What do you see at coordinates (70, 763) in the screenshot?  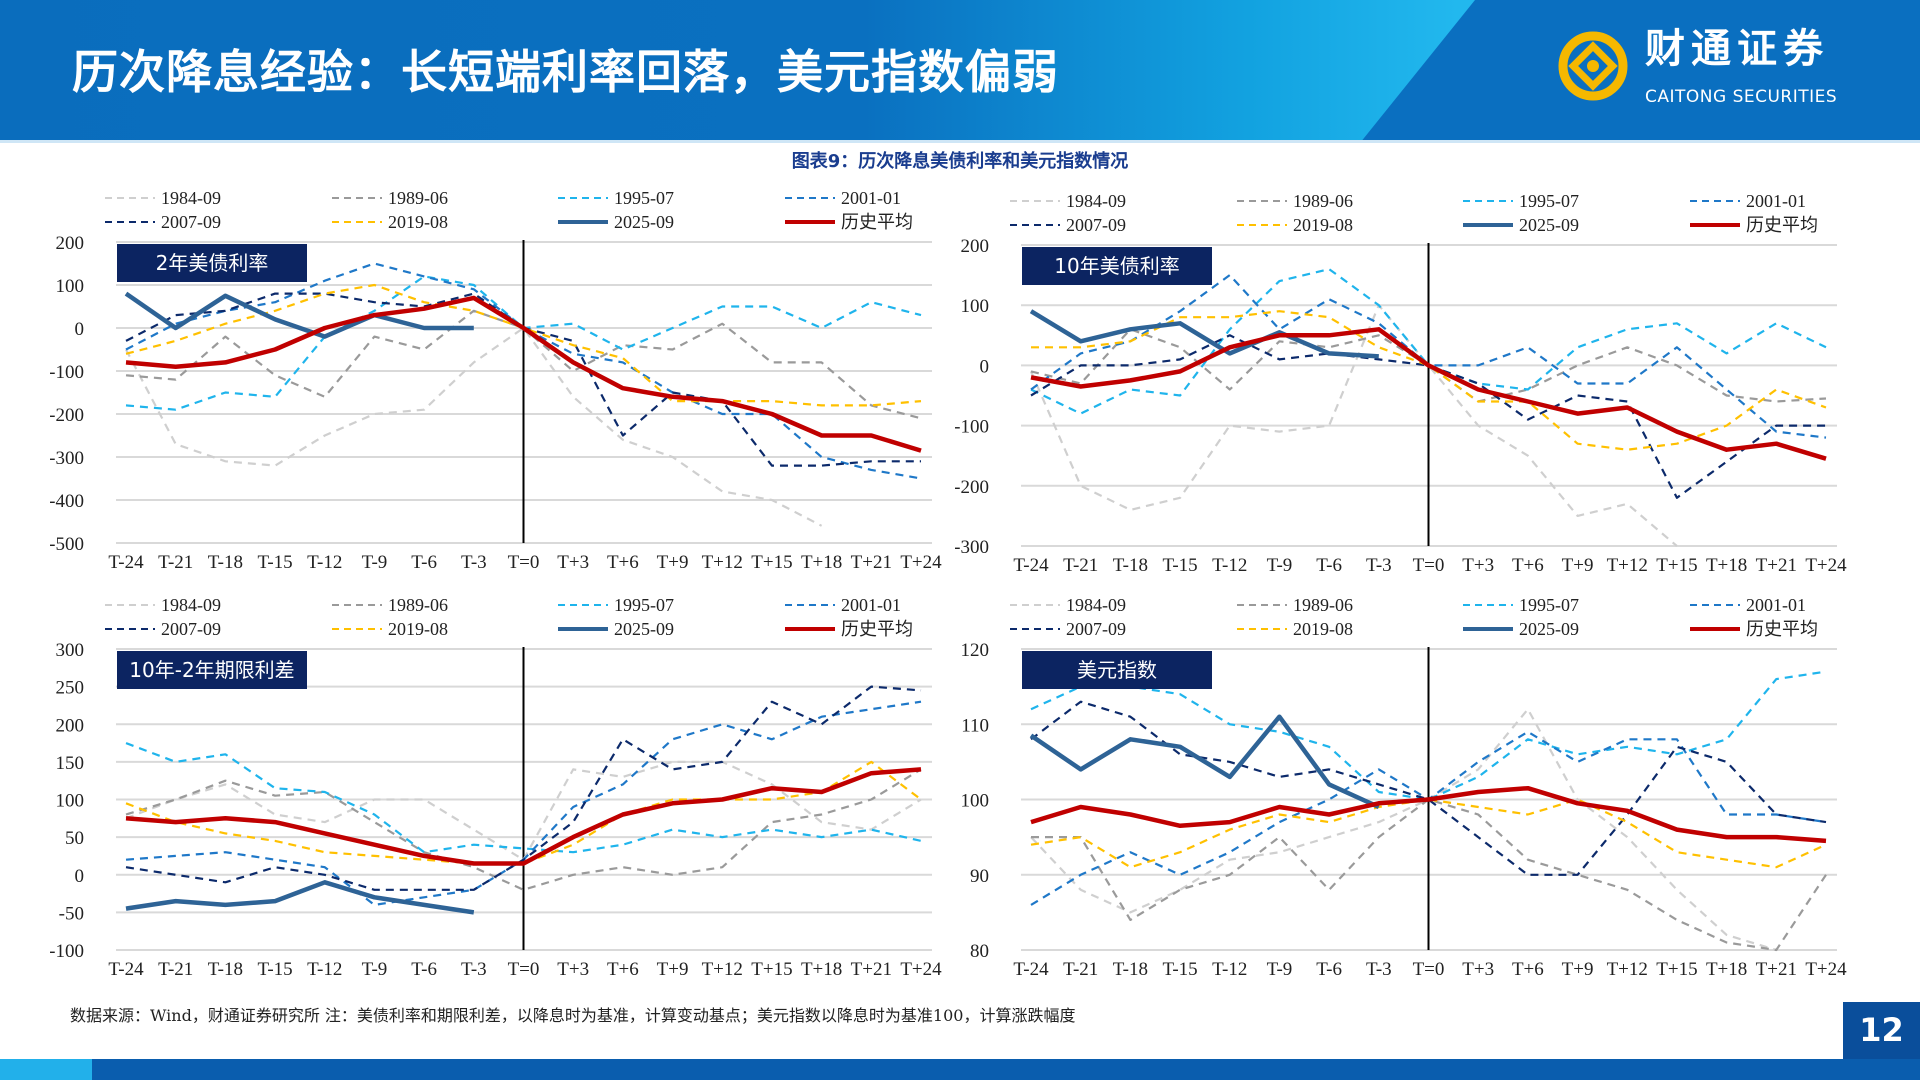 I see `y-tick-label: 150` at bounding box center [70, 763].